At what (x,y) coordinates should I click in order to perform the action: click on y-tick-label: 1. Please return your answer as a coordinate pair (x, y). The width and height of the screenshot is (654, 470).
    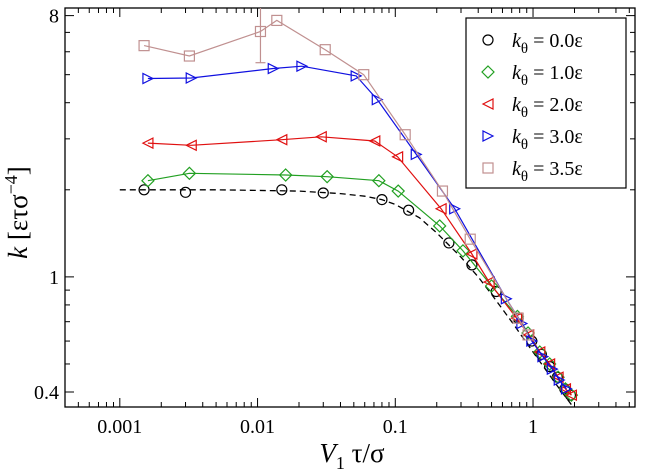
    Looking at the image, I should click on (54, 278).